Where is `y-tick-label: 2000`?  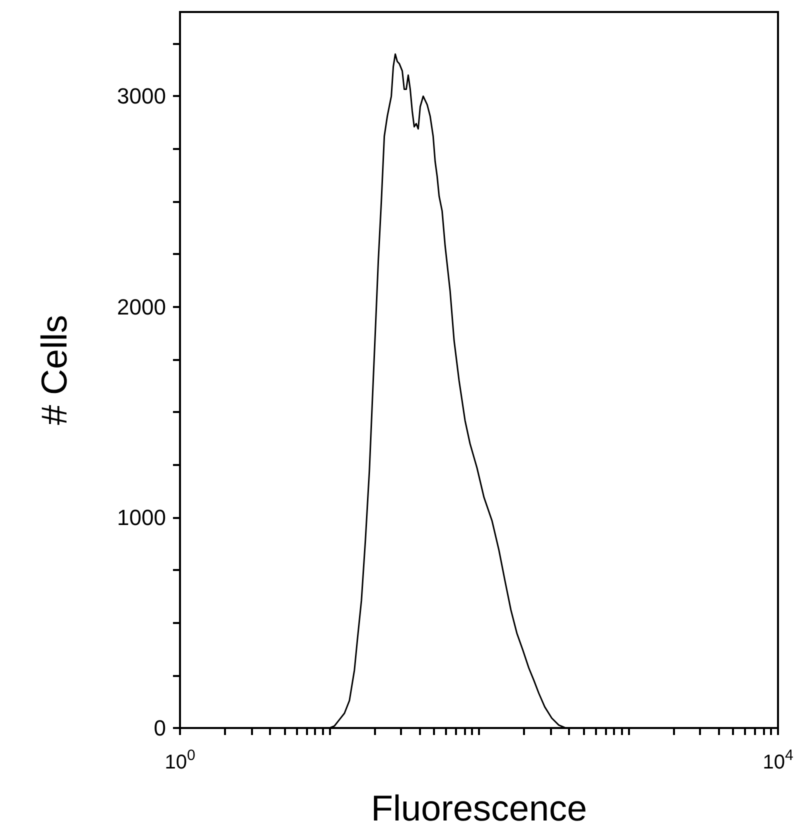
y-tick-label: 2000 is located at coordinates (141, 307).